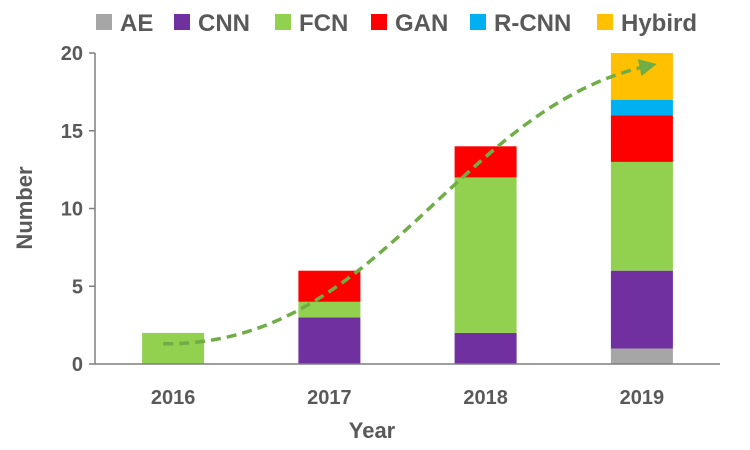  What do you see at coordinates (24, 208) in the screenshot?
I see `y-axis-title: Number` at bounding box center [24, 208].